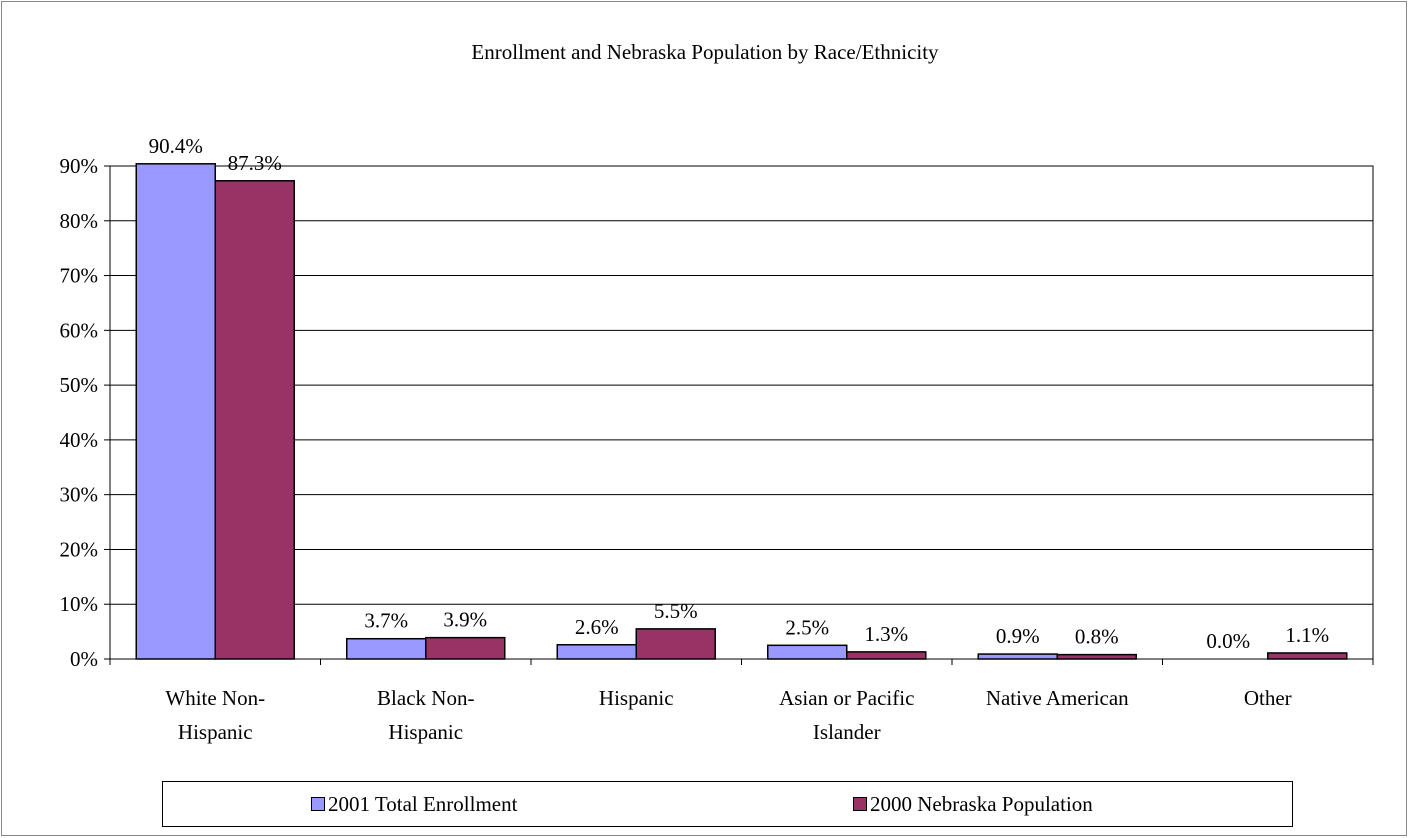 The image size is (1410, 838). What do you see at coordinates (846, 698) in the screenshot?
I see `x-category-label: Asian or Pacific` at bounding box center [846, 698].